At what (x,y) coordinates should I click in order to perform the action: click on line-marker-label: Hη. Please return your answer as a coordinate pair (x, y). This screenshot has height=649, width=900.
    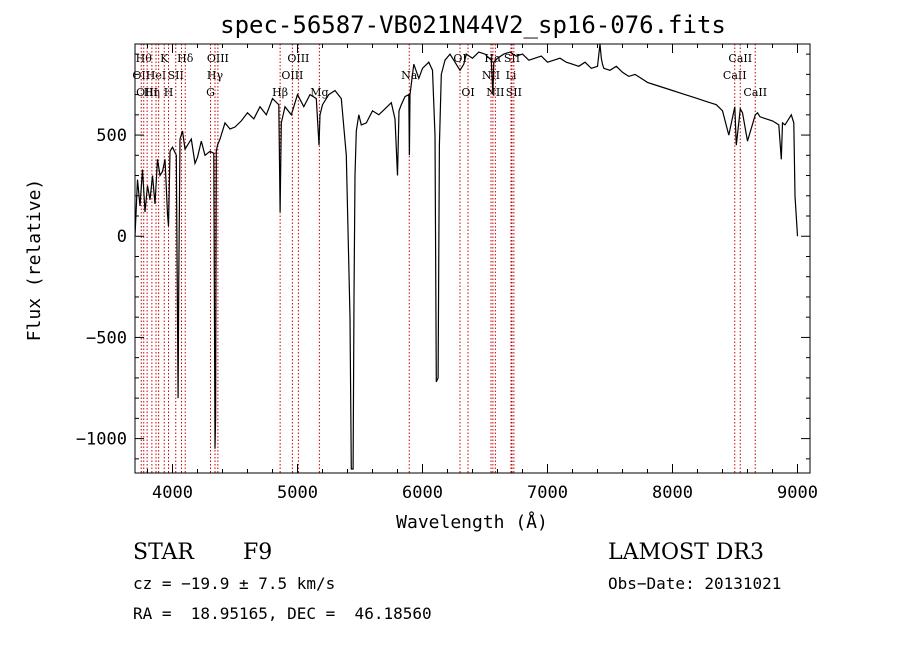
    Looking at the image, I should click on (152, 92).